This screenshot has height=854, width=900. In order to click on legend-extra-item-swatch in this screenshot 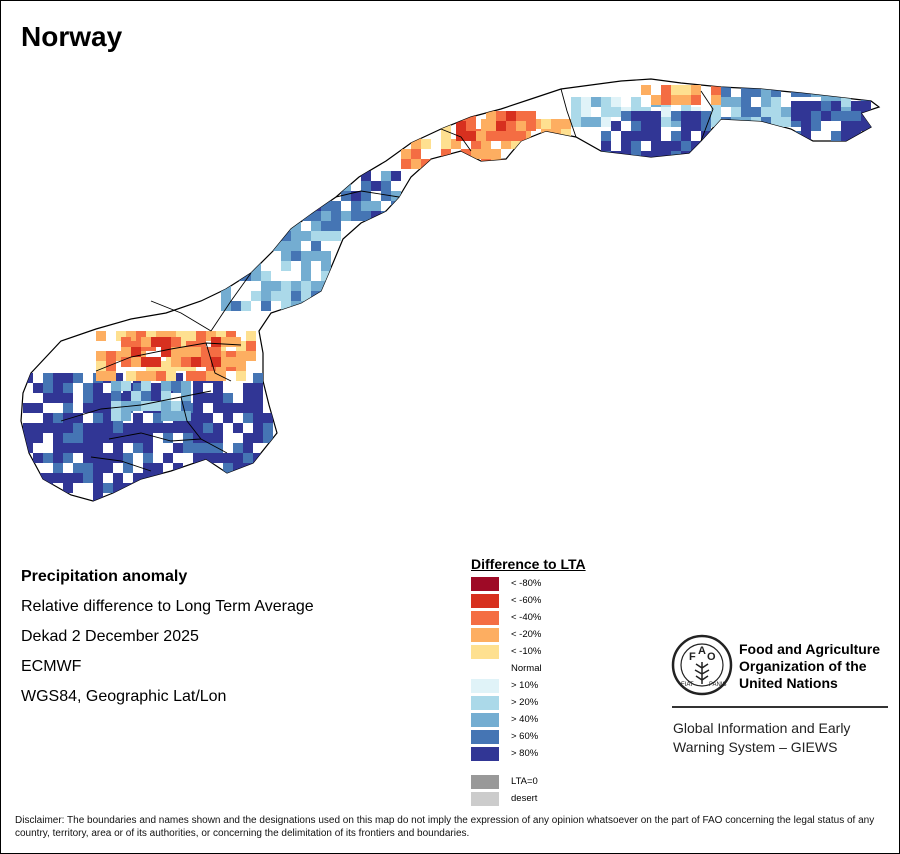, I will do `click(485, 782)`.